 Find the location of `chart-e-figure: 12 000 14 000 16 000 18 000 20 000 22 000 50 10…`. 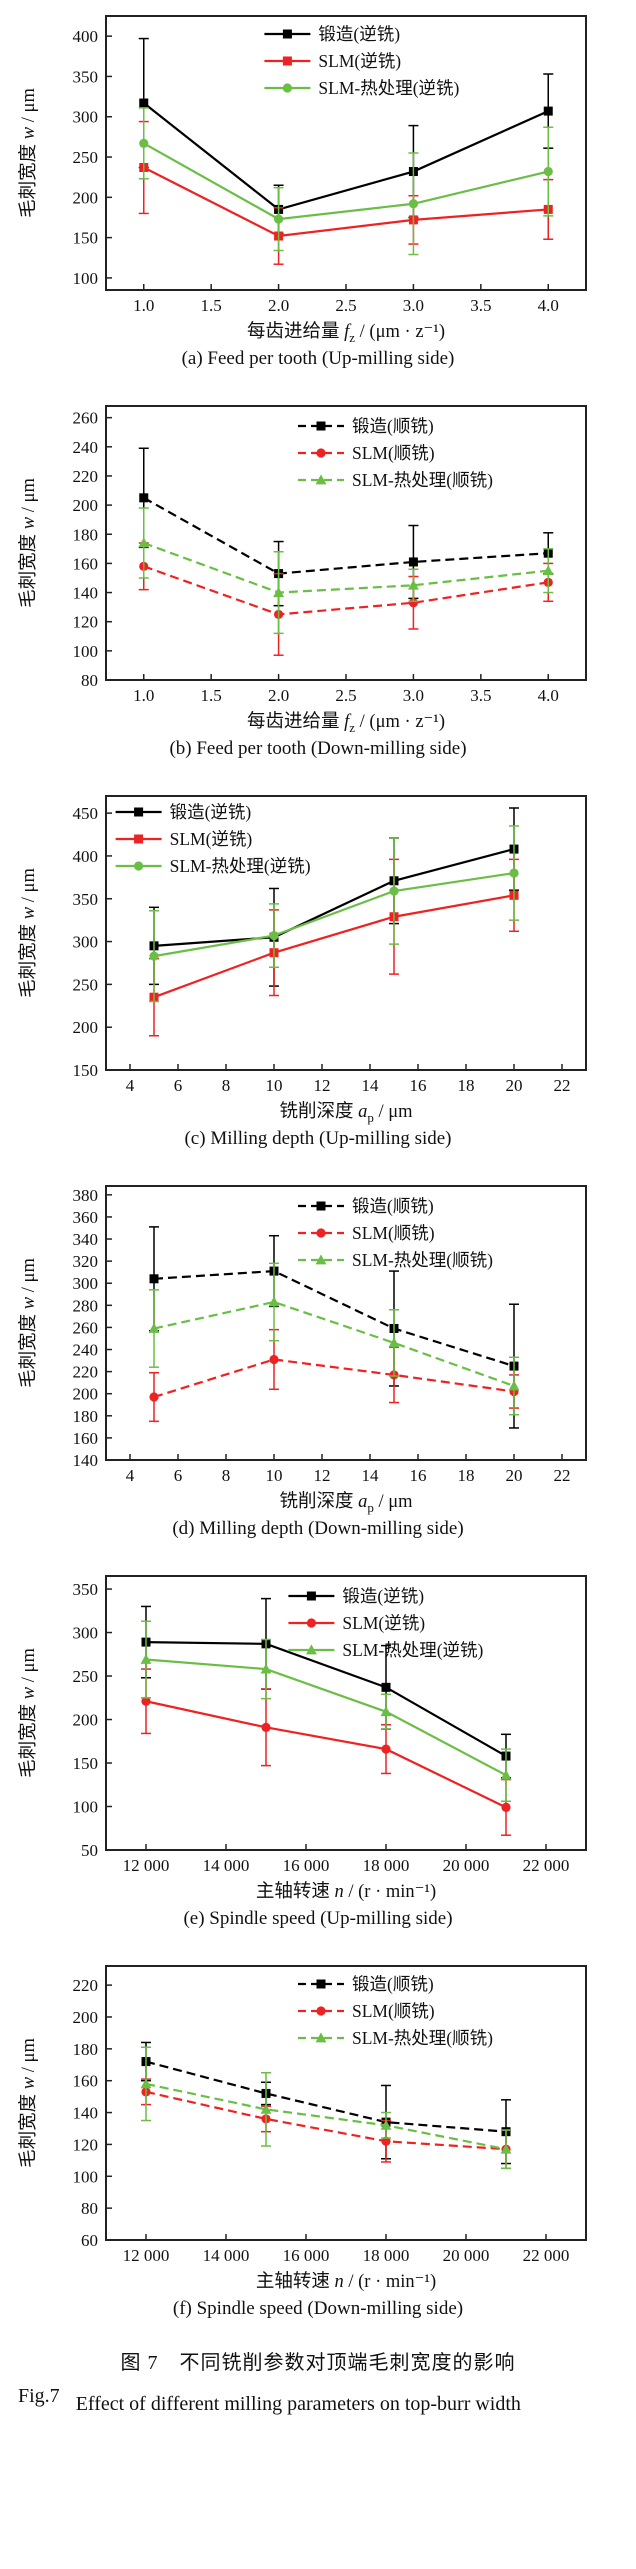

chart-e-figure: 12 000 14 000 16 000 18 000 20 000 22 000 50 10… is located at coordinates (318, 1748).